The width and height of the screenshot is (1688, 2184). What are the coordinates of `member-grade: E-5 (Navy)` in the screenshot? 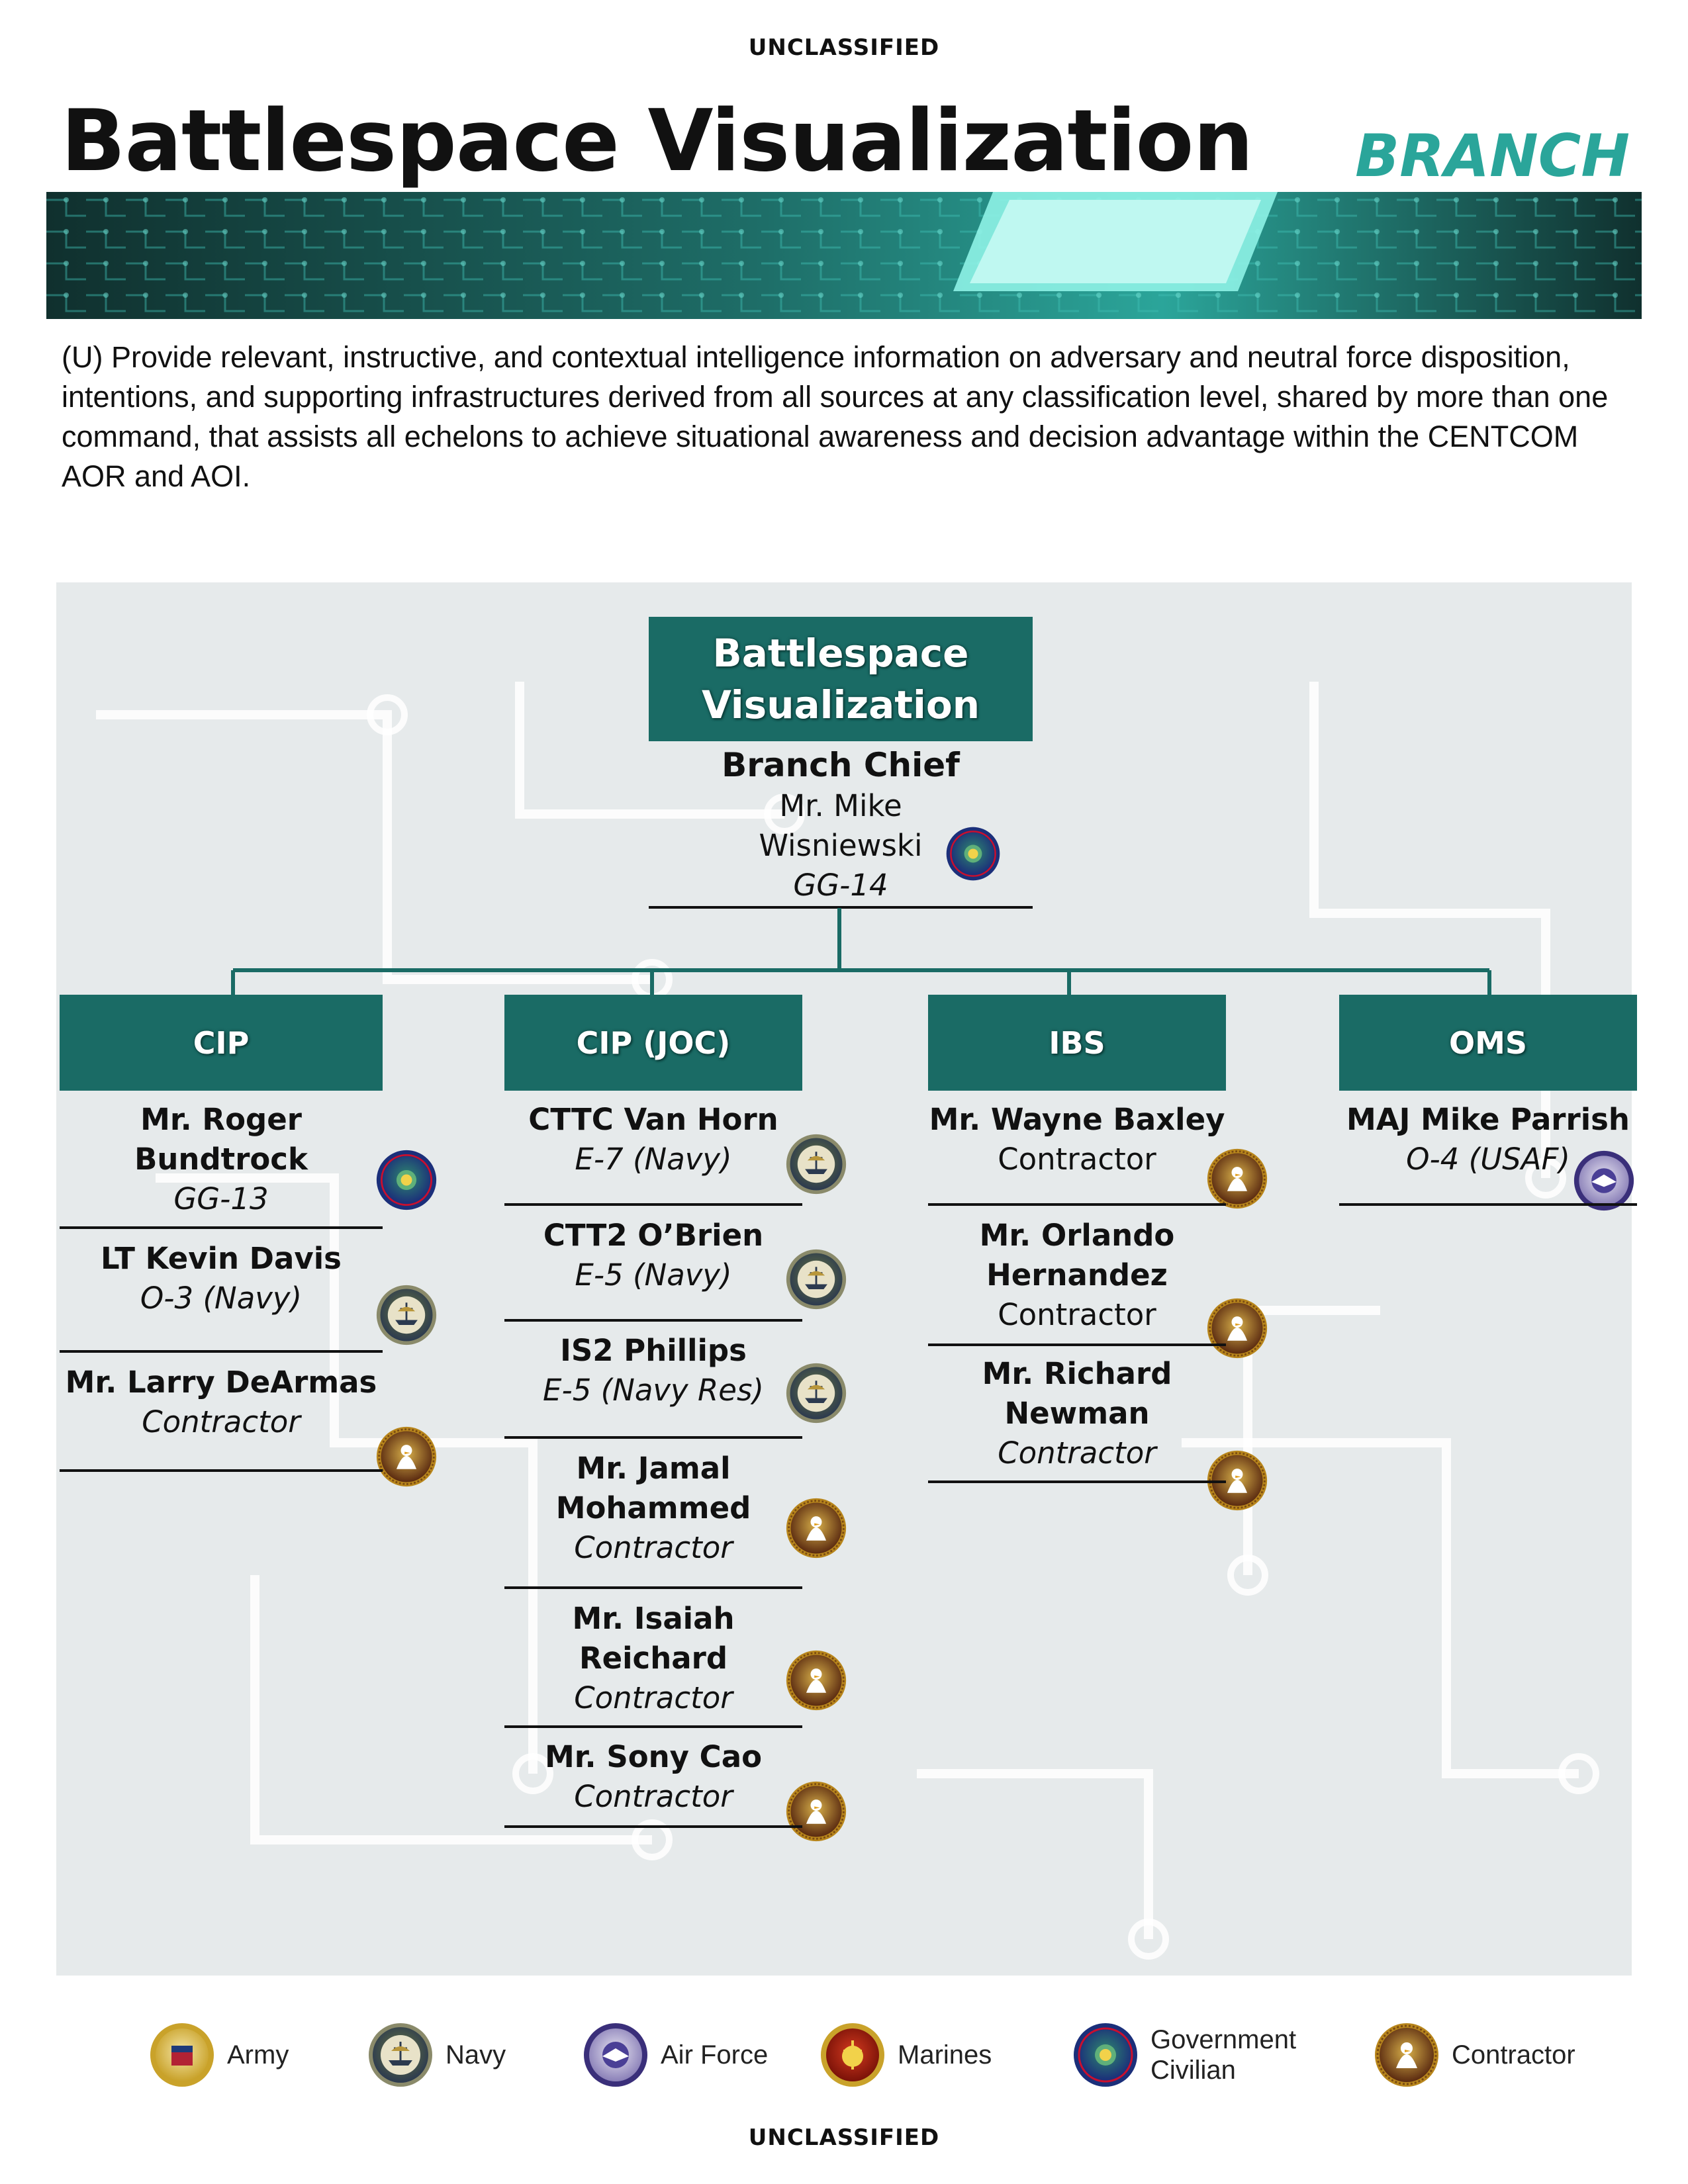 It's located at (653, 1275).